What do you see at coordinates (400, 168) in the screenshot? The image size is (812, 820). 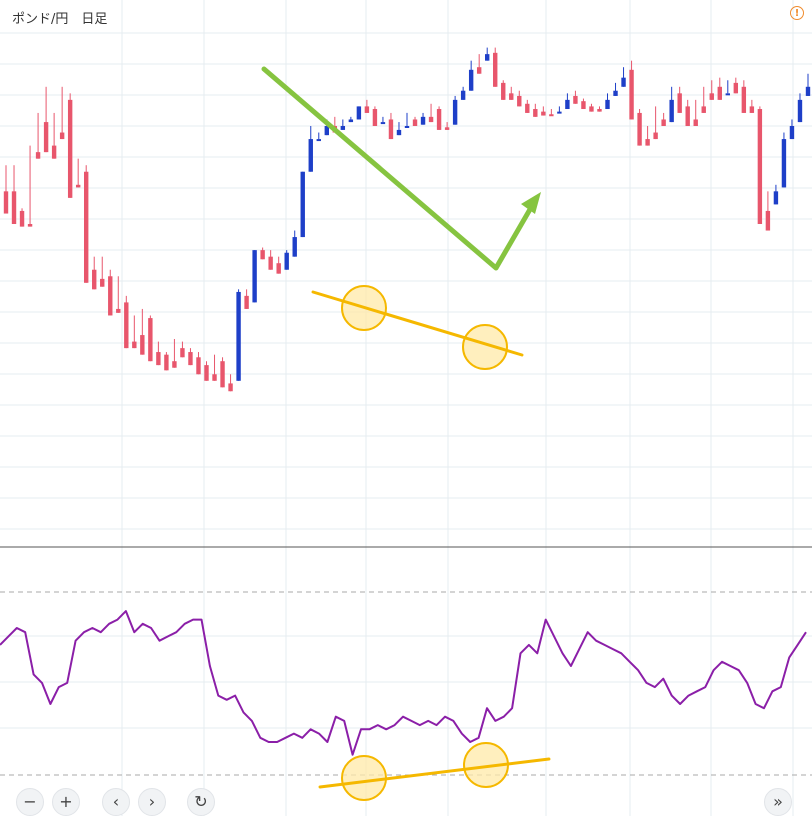 I see `trend-arrow` at bounding box center [400, 168].